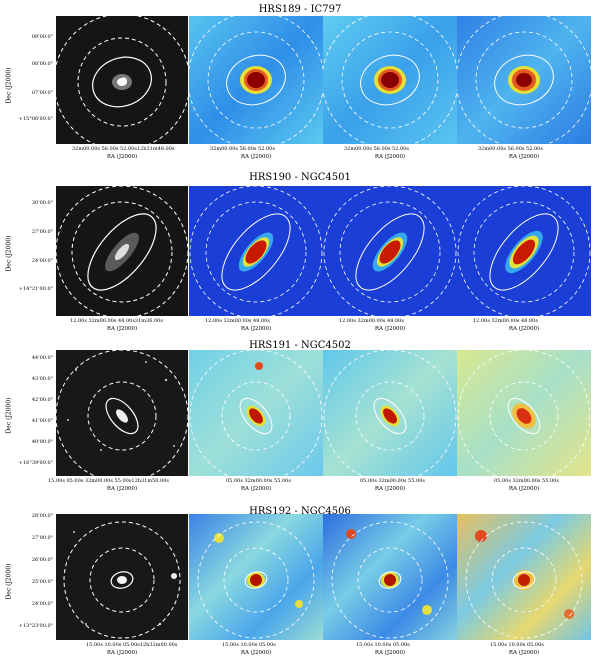 The image size is (600, 663). I want to click on dec-tick: +15°06'00.0", so click(35, 119).